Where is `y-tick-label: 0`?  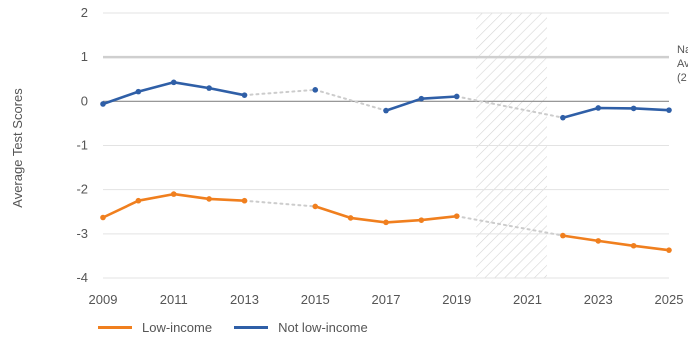 y-tick-label: 0 is located at coordinates (84, 100).